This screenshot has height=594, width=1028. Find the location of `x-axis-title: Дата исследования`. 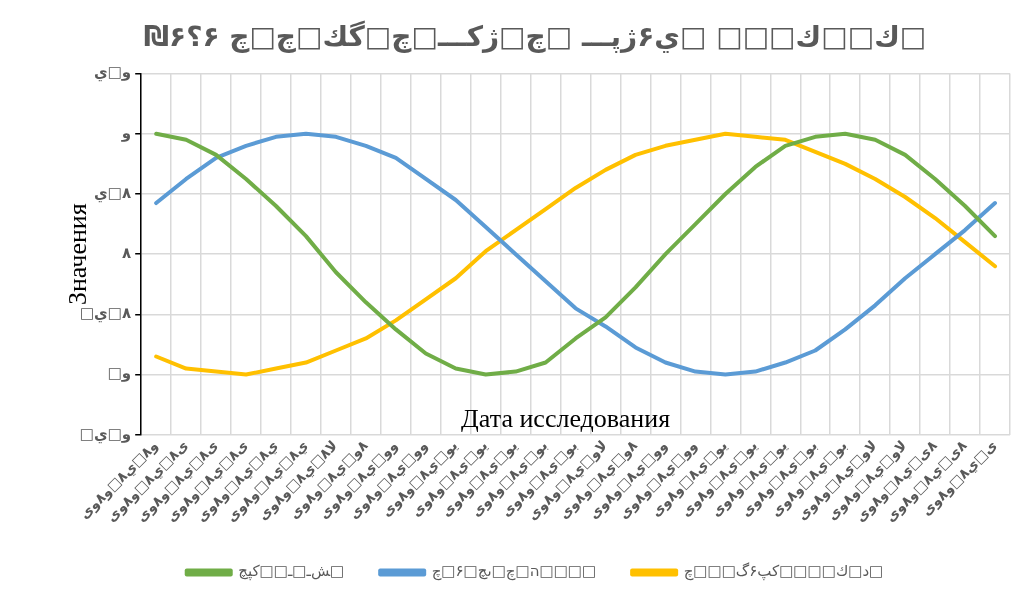

x-axis-title: Дата исследования is located at coordinates (566, 418).